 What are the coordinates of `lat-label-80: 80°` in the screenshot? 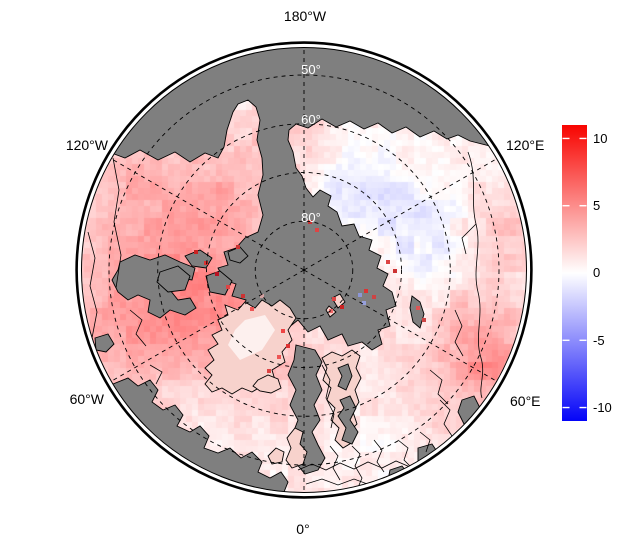 It's located at (311, 217).